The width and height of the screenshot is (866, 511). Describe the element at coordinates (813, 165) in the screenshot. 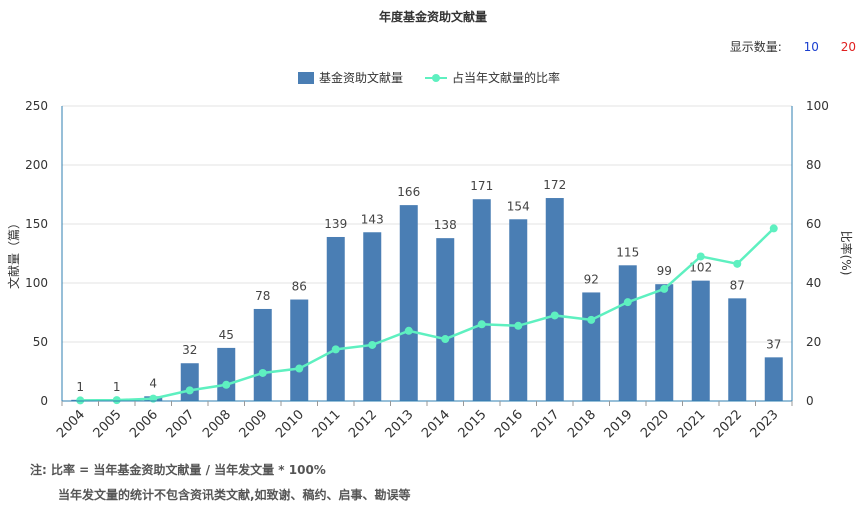

I see `y-right-tick-label: 80` at that location.